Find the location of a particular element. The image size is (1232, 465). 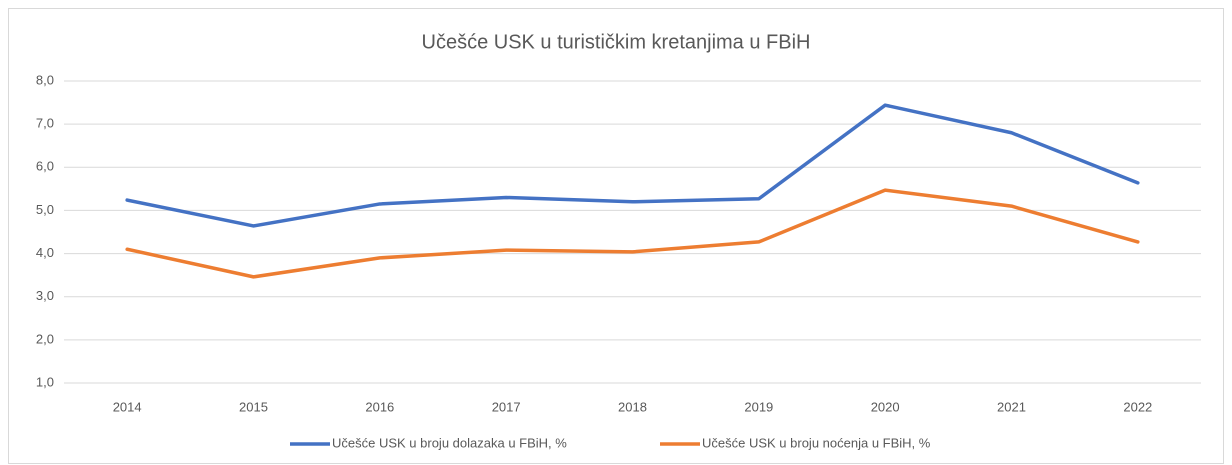

legend-label: Učešće USK u broju noćenja u FBiH, % is located at coordinates (816, 442).